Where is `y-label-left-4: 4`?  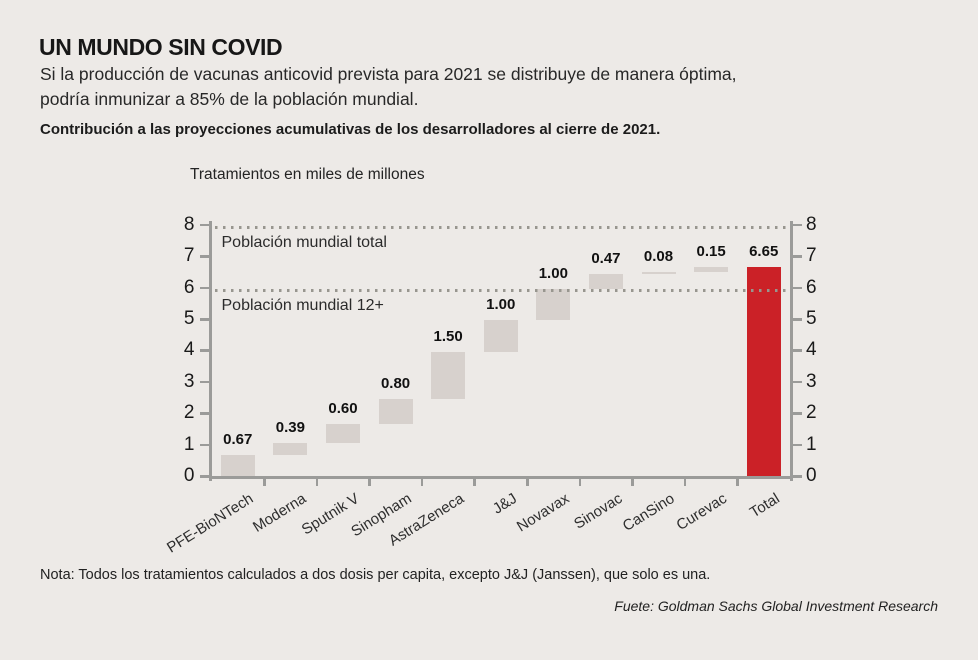
y-label-left-4: 4 is located at coordinates (189, 350).